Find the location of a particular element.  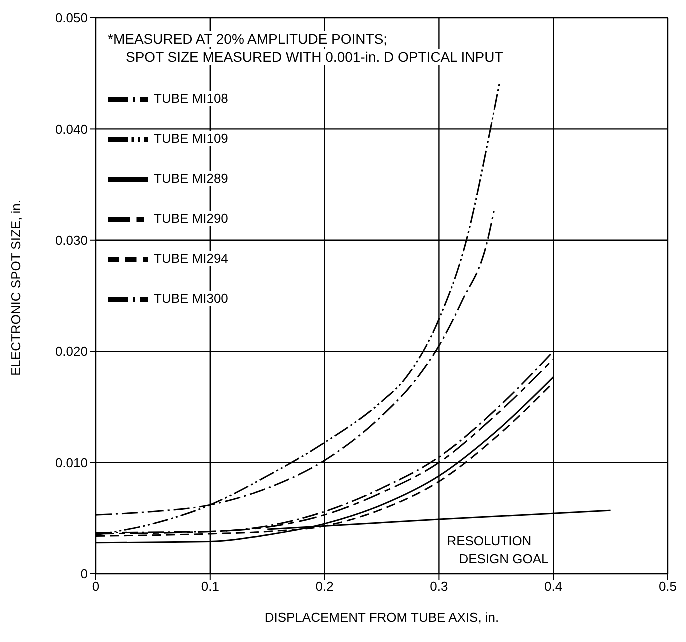

x-tick-label: 0.4 is located at coordinates (553, 586).